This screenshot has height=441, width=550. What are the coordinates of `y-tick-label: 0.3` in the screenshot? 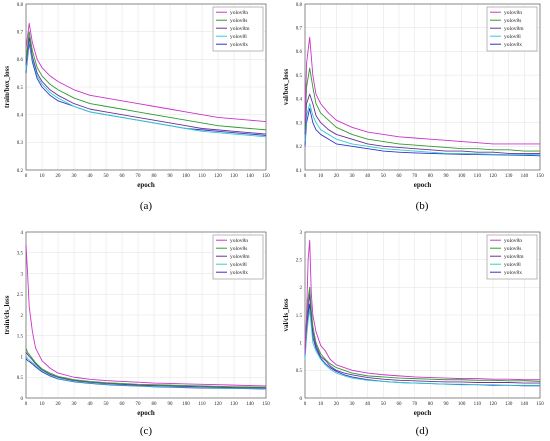 It's located at (299, 123).